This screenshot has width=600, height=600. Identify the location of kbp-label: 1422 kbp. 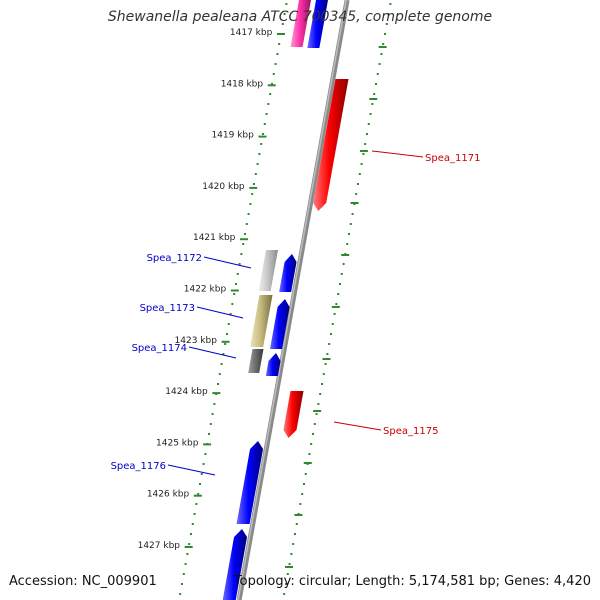
(205, 290).